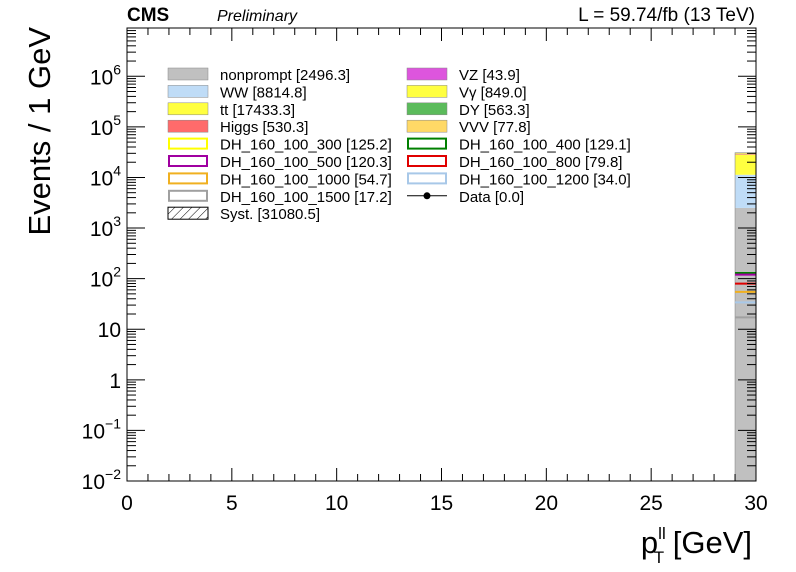 Image resolution: width=796 pixels, height=572 pixels. What do you see at coordinates (306, 145) in the screenshot?
I see `legend-label: DH_160_100_300 [125.2]` at bounding box center [306, 145].